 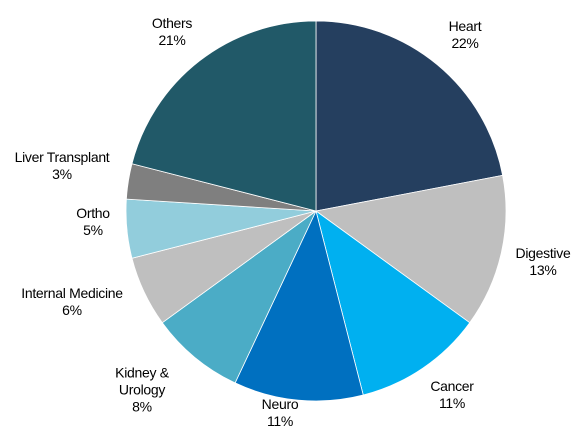 I want to click on slice-label: Neuro 11%, so click(x=280, y=413).